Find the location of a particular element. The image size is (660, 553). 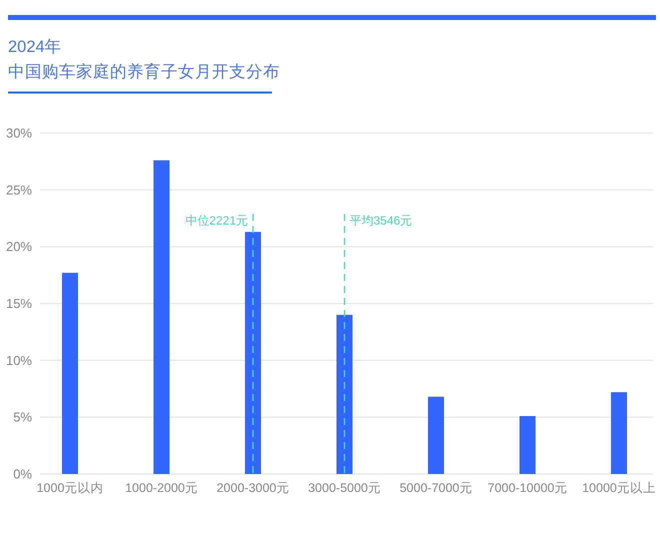

x-tick-label: 1000-2000元 is located at coordinates (161, 488).